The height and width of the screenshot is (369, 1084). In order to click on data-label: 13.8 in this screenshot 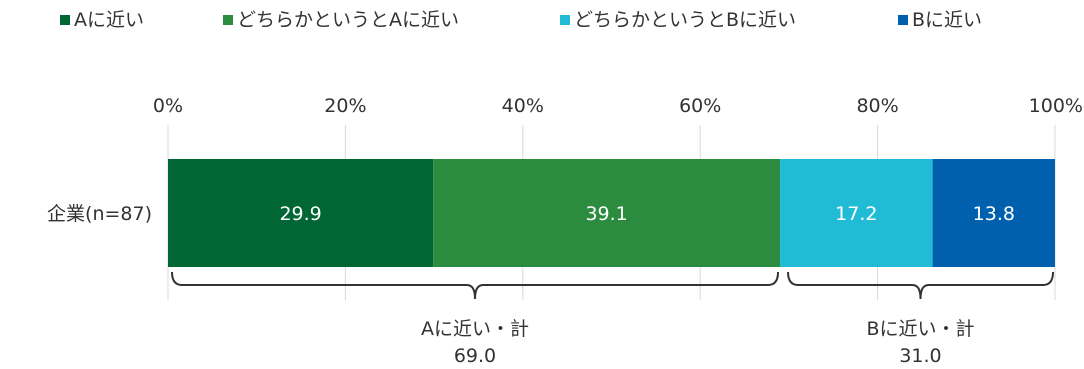, I will do `click(994, 214)`.